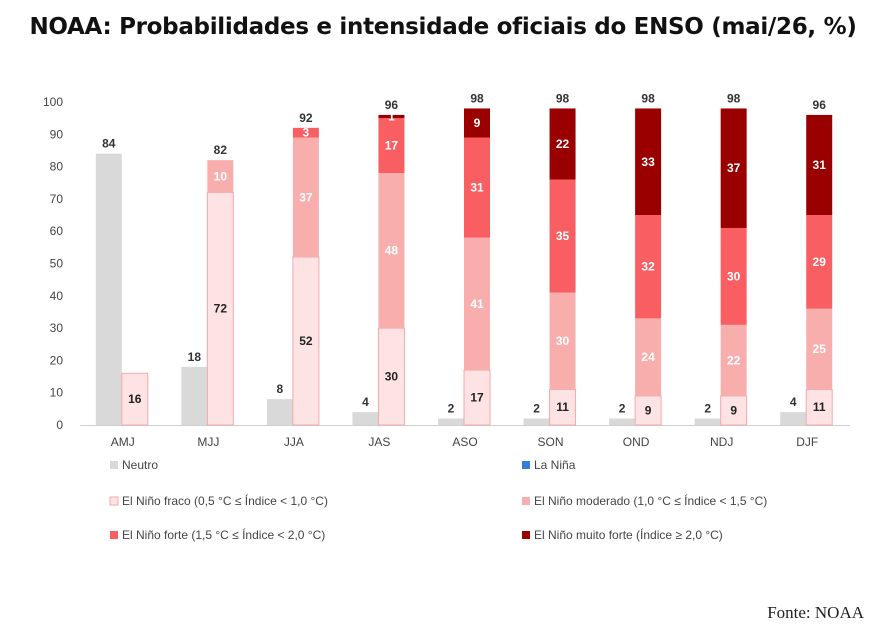 The image size is (886, 630). I want to click on x-tick-label: DJF, so click(807, 442).